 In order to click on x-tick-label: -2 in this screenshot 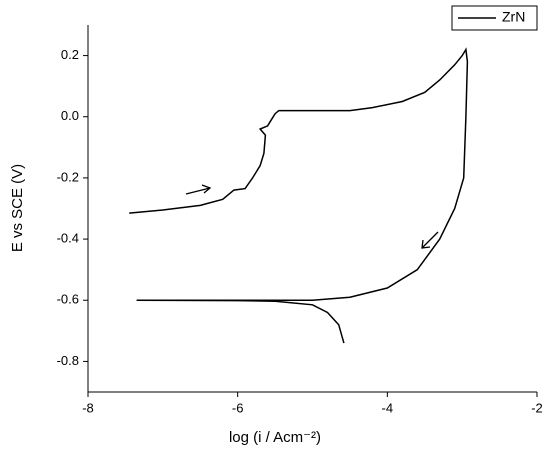, I will do `click(537, 407)`.